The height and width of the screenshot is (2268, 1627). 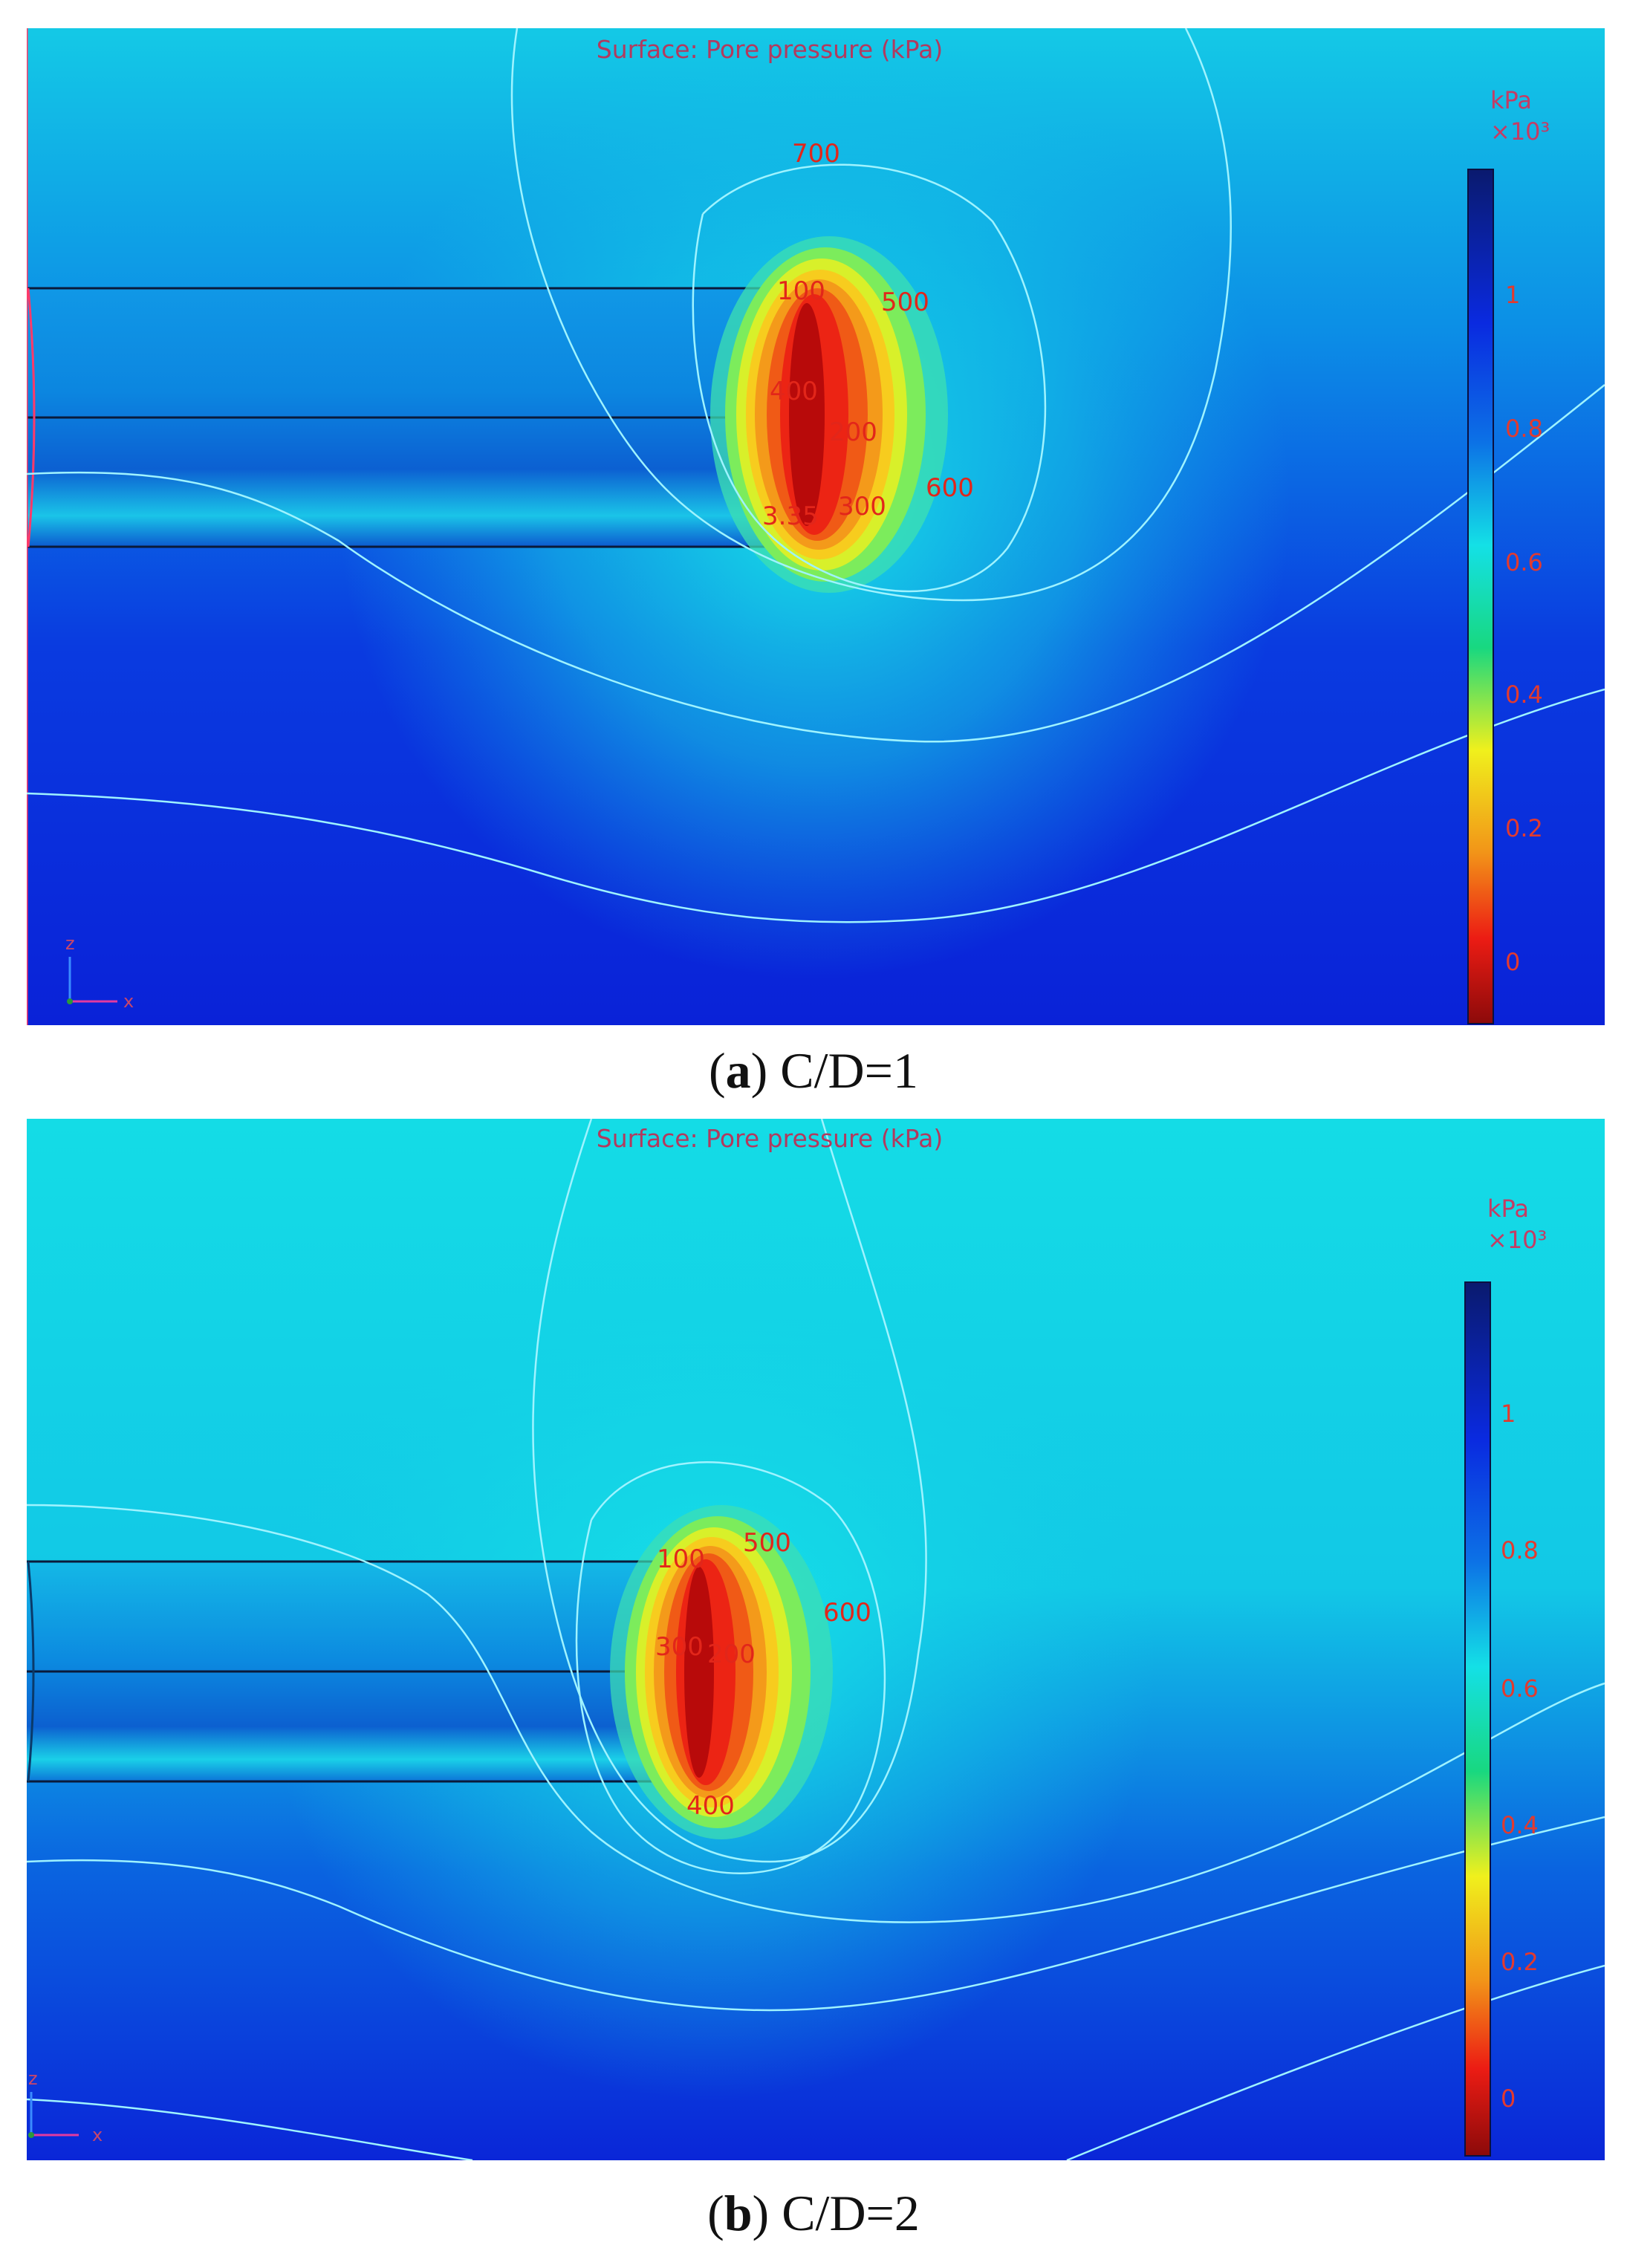 What do you see at coordinates (816, 154) in the screenshot?
I see `contour-label: 700` at bounding box center [816, 154].